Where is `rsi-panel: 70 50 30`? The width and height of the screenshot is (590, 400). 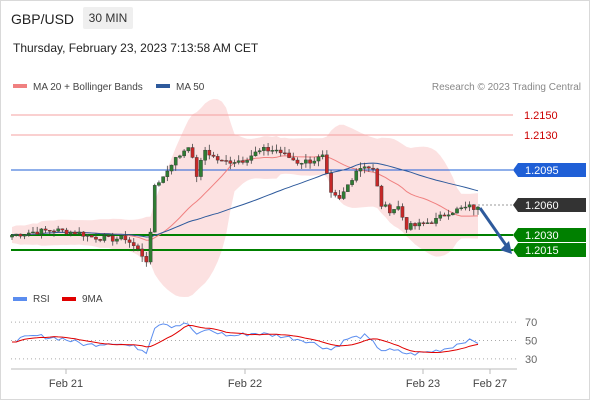 rsi-panel: 70 50 30 is located at coordinates (274, 341).